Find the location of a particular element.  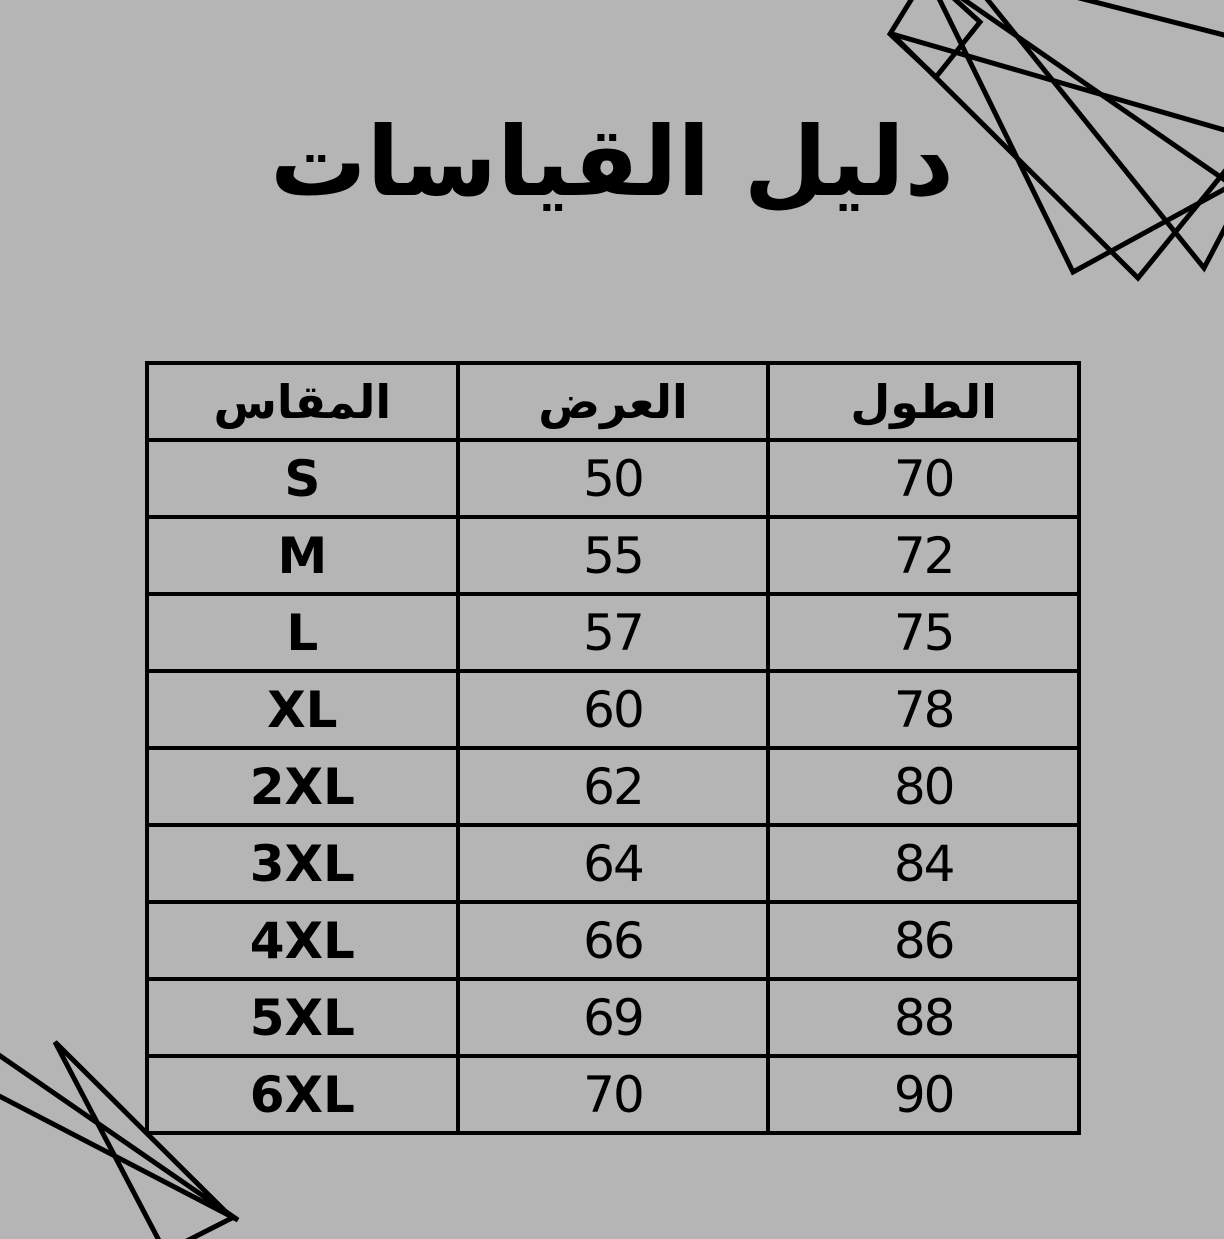

length-cell: 80 is located at coordinates (923, 786).